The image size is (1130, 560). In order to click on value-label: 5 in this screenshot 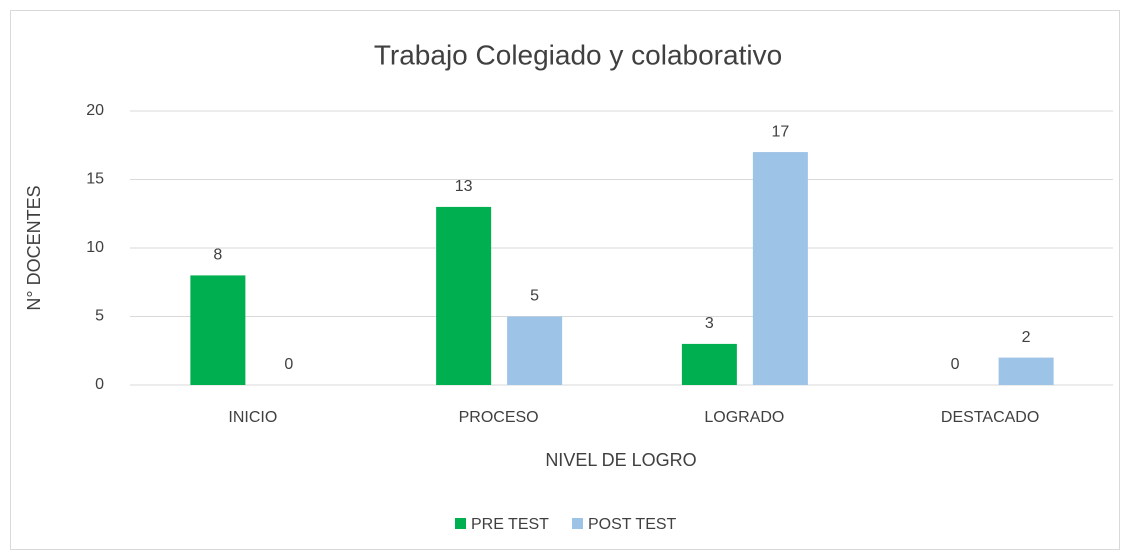, I will do `click(534, 296)`.